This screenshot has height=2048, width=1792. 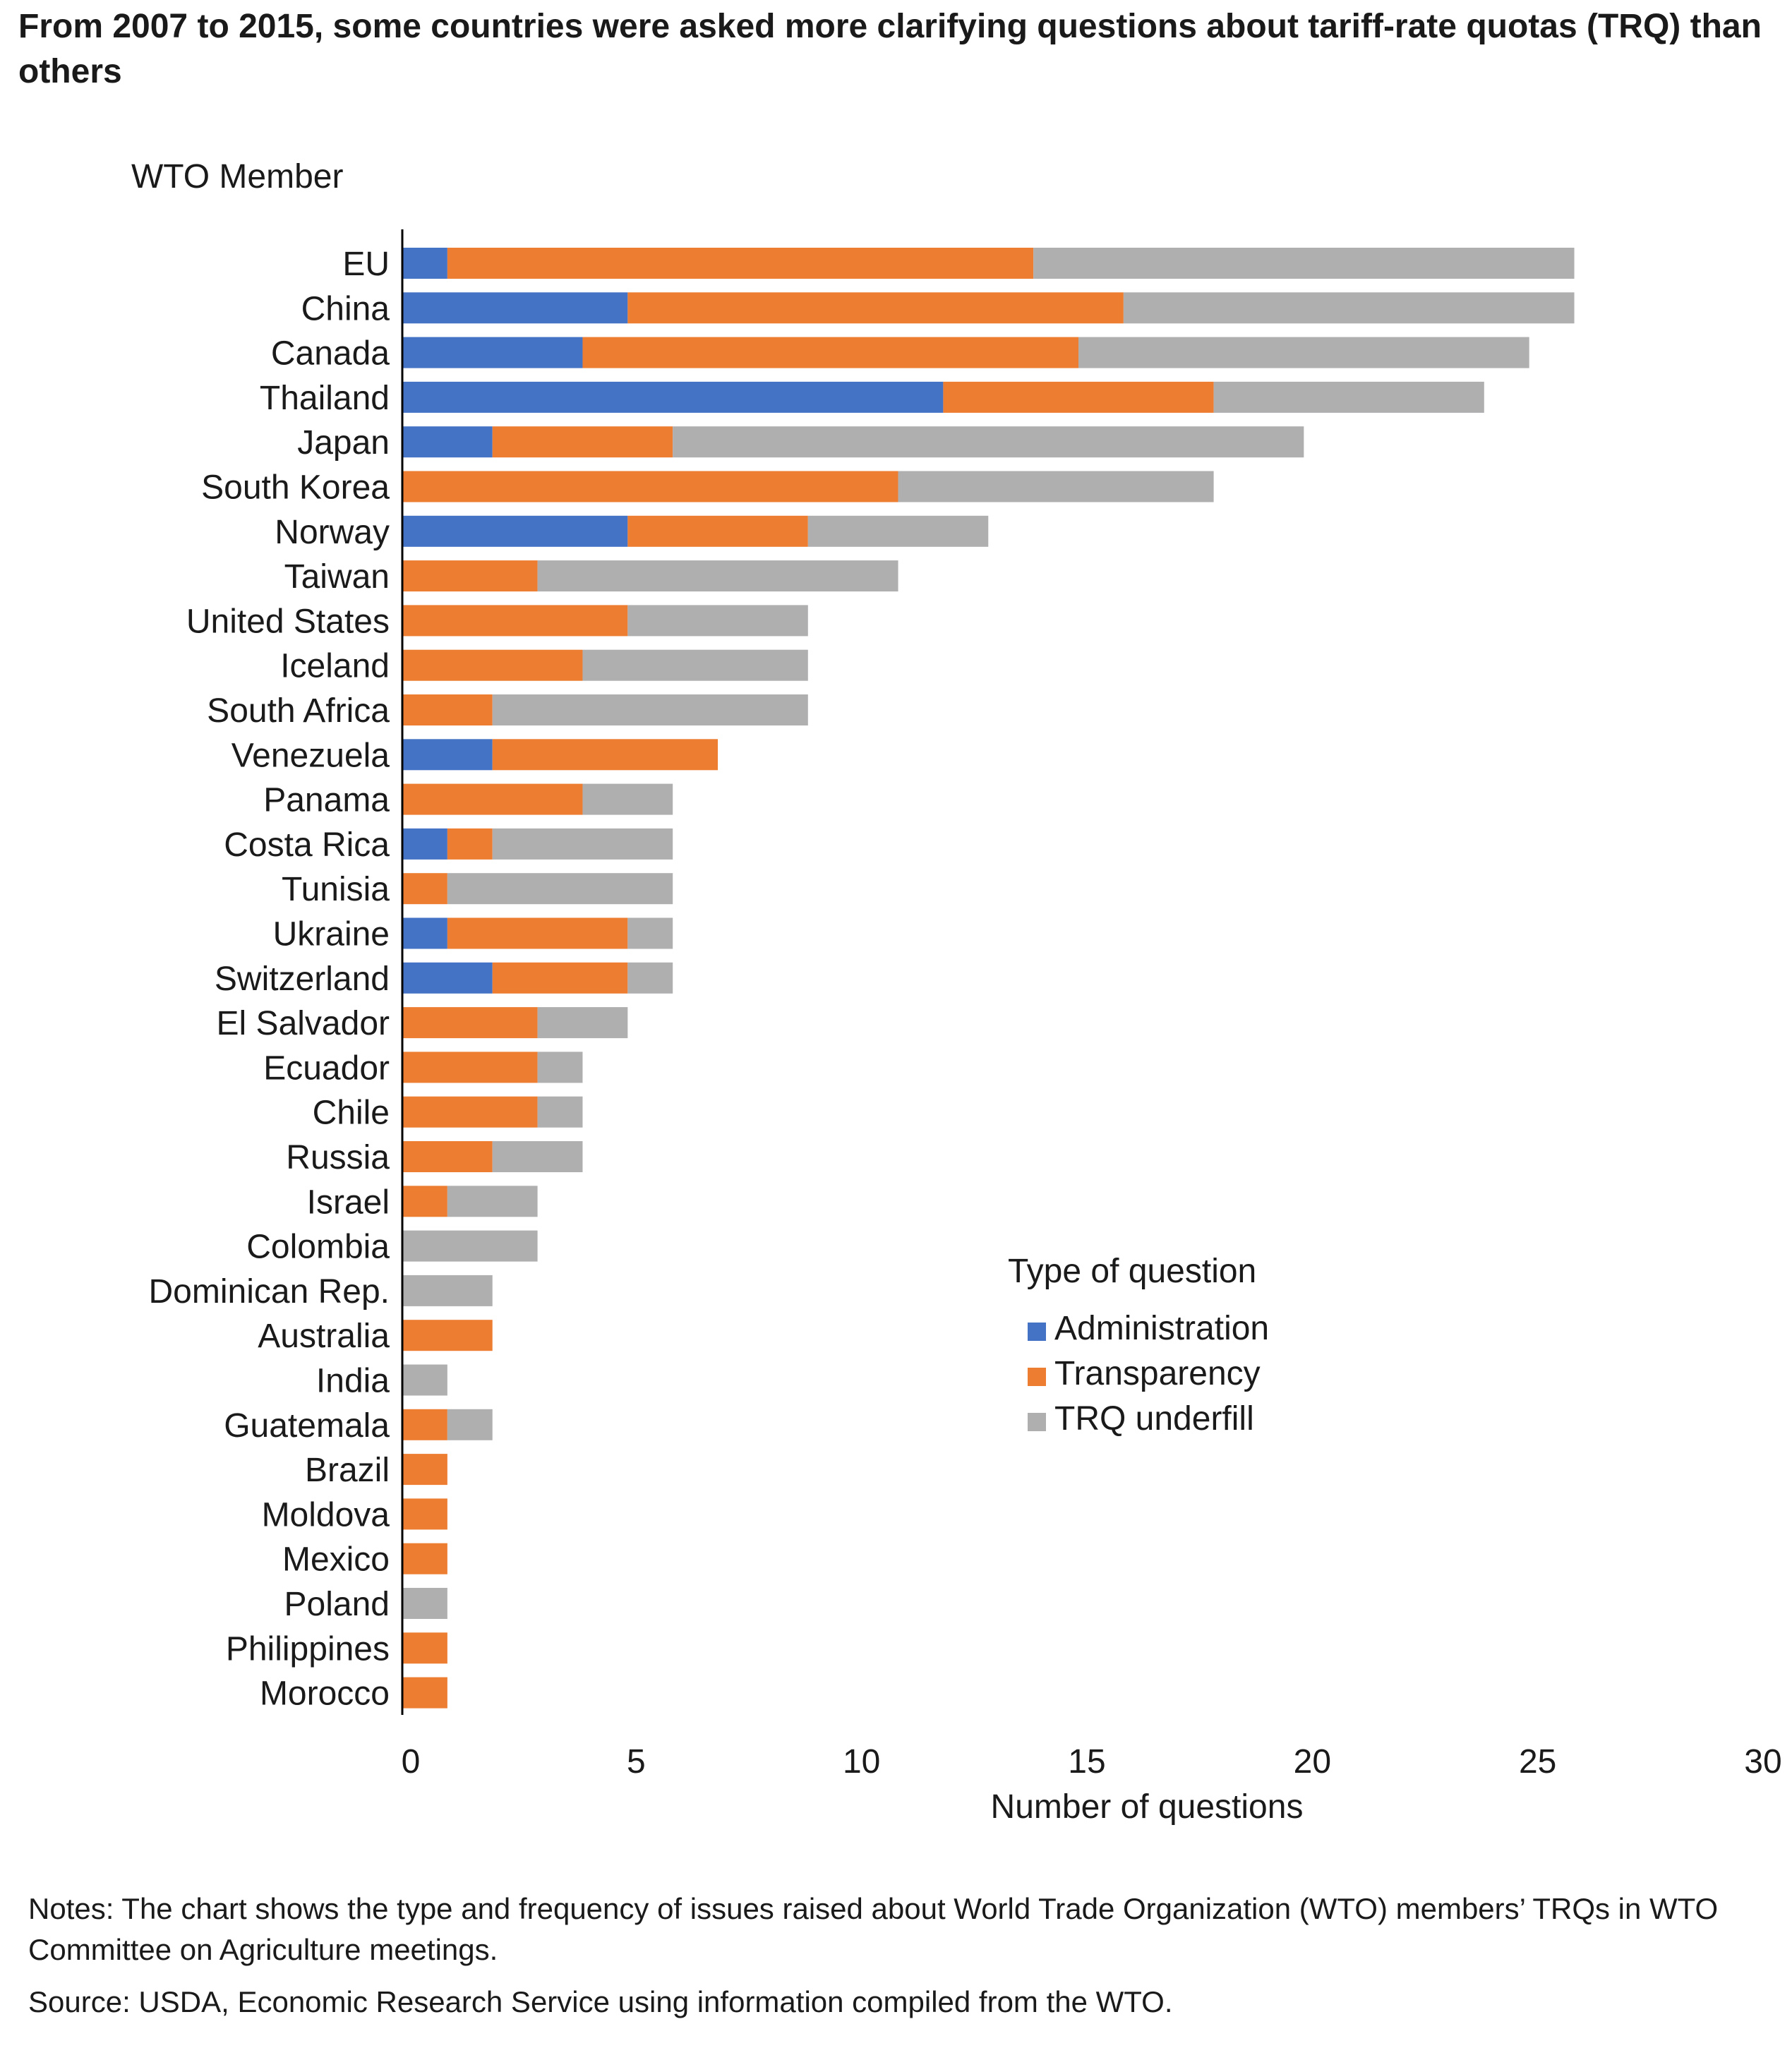 I want to click on x-tick-label: 15, so click(x=1086, y=1762).